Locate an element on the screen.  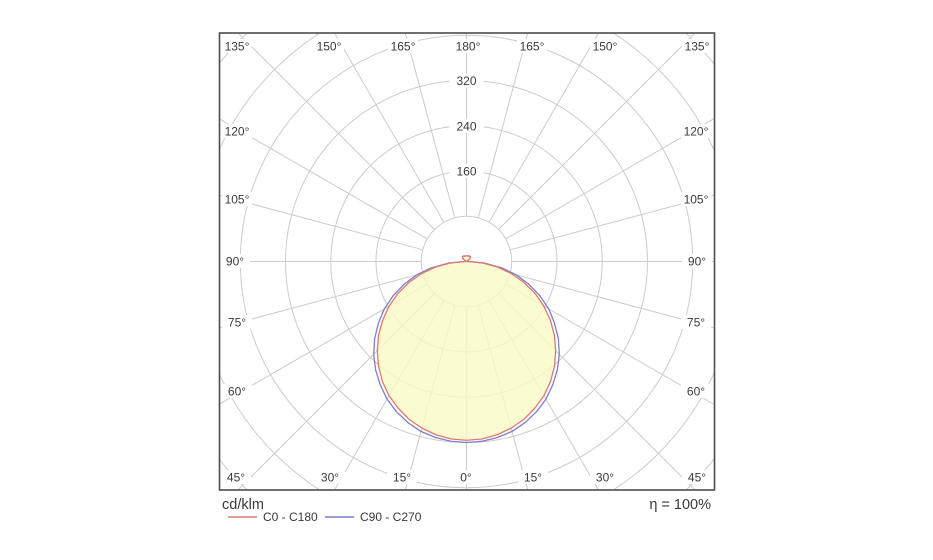
radial-tick-labels: 160 240 320 is located at coordinates (466, 126).